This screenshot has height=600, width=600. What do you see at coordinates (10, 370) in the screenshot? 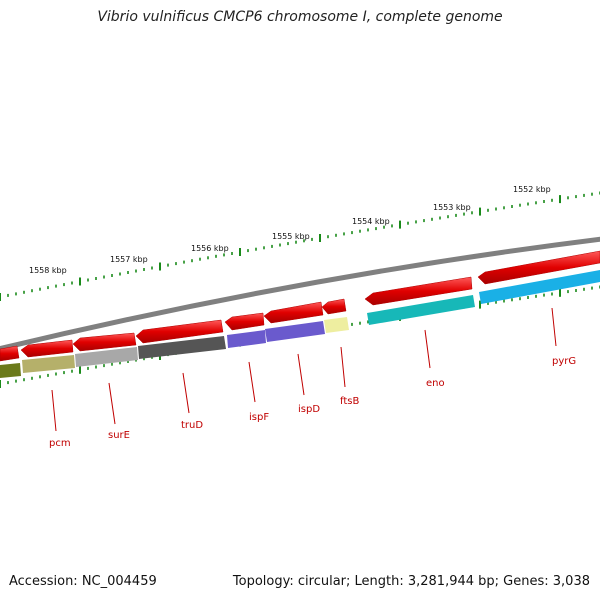
I see `gene-segment-left` at bounding box center [10, 370].